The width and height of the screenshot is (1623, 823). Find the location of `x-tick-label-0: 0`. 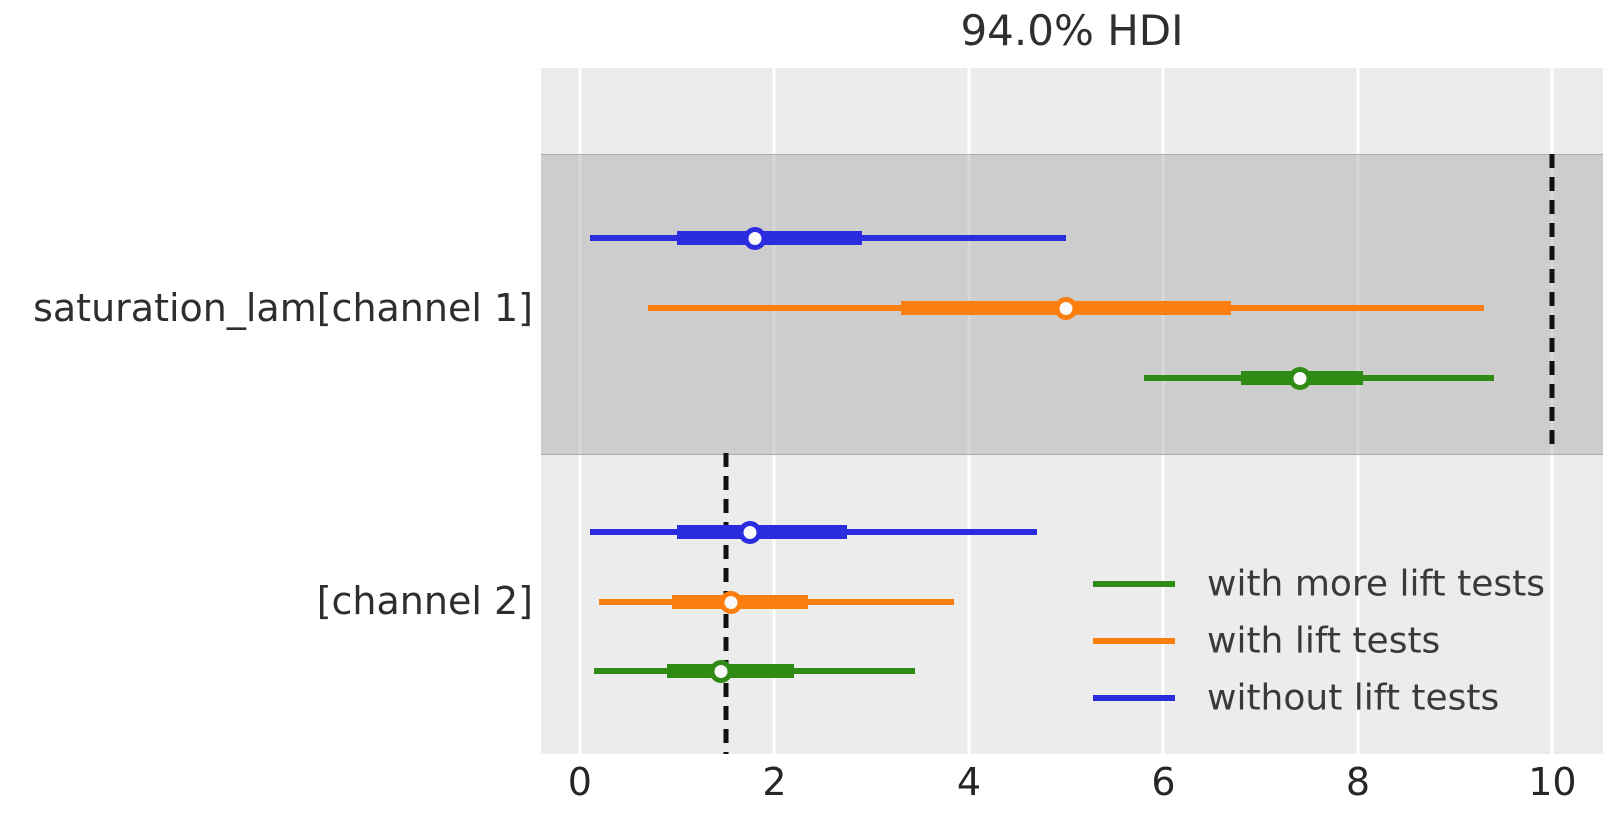

x-tick-label-0: 0 is located at coordinates (579, 782).